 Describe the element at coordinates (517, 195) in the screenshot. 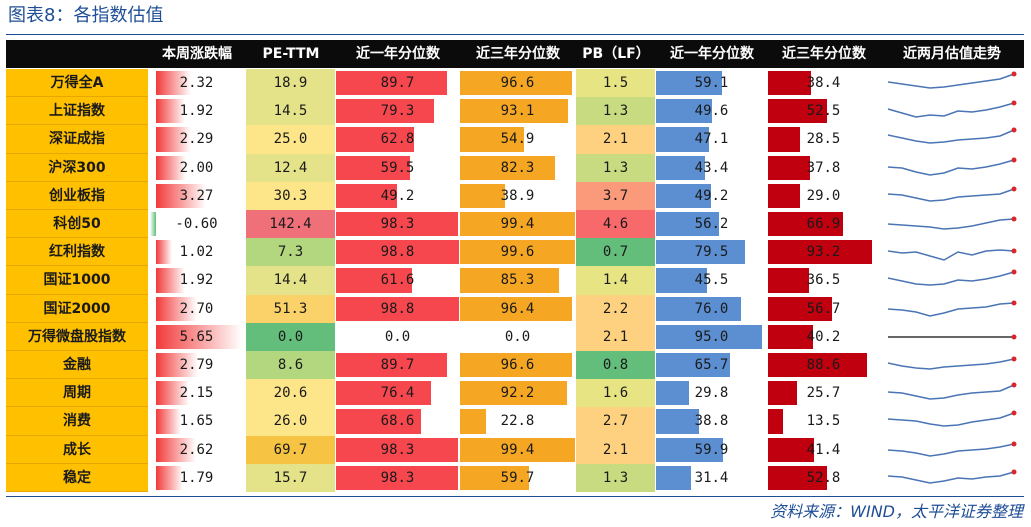

I see `value-pe3: 38.9` at that location.